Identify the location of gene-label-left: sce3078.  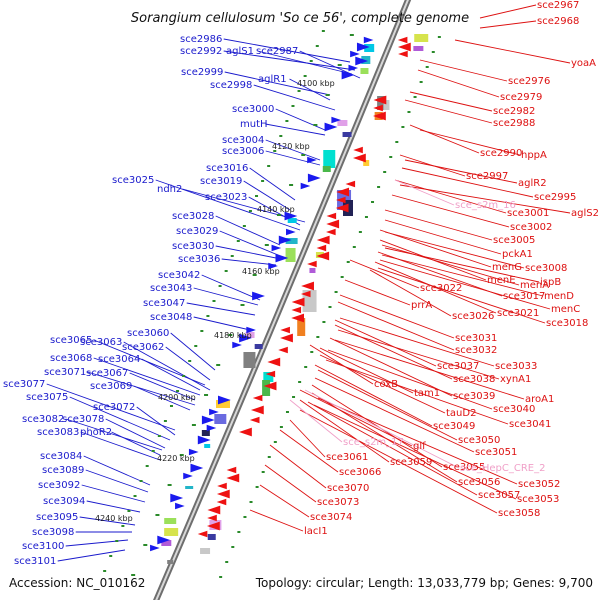
(83, 419).